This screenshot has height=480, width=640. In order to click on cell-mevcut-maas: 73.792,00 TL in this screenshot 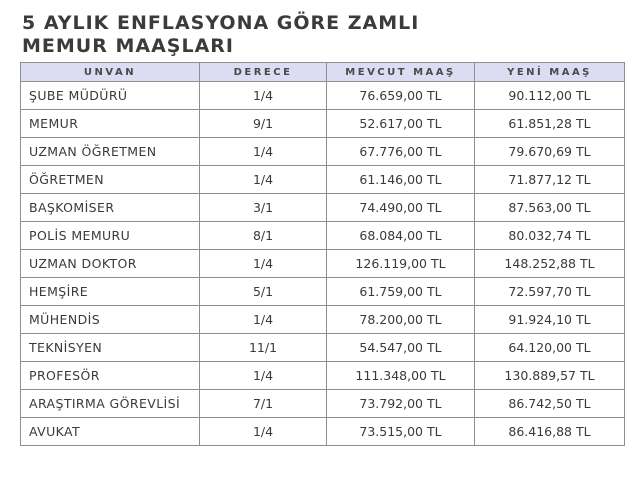, I will do `click(400, 403)`.